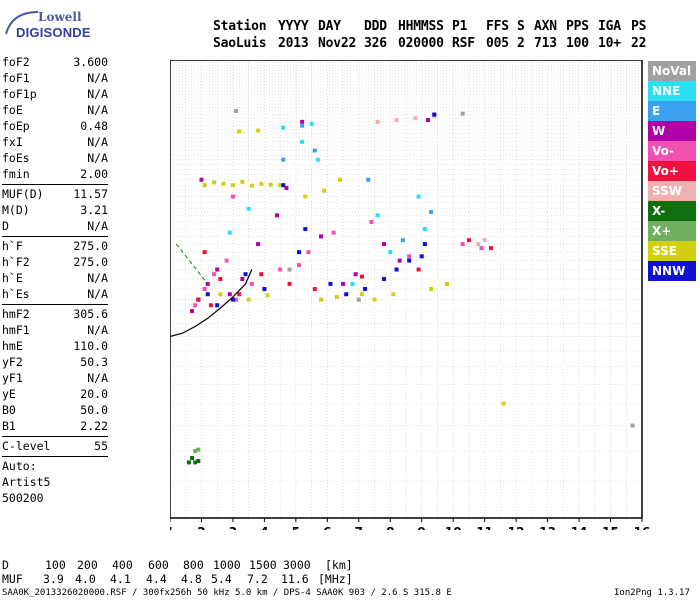 The image size is (700, 600). What do you see at coordinates (94, 426) in the screenshot?
I see `param-value: 2.22` at bounding box center [94, 426].